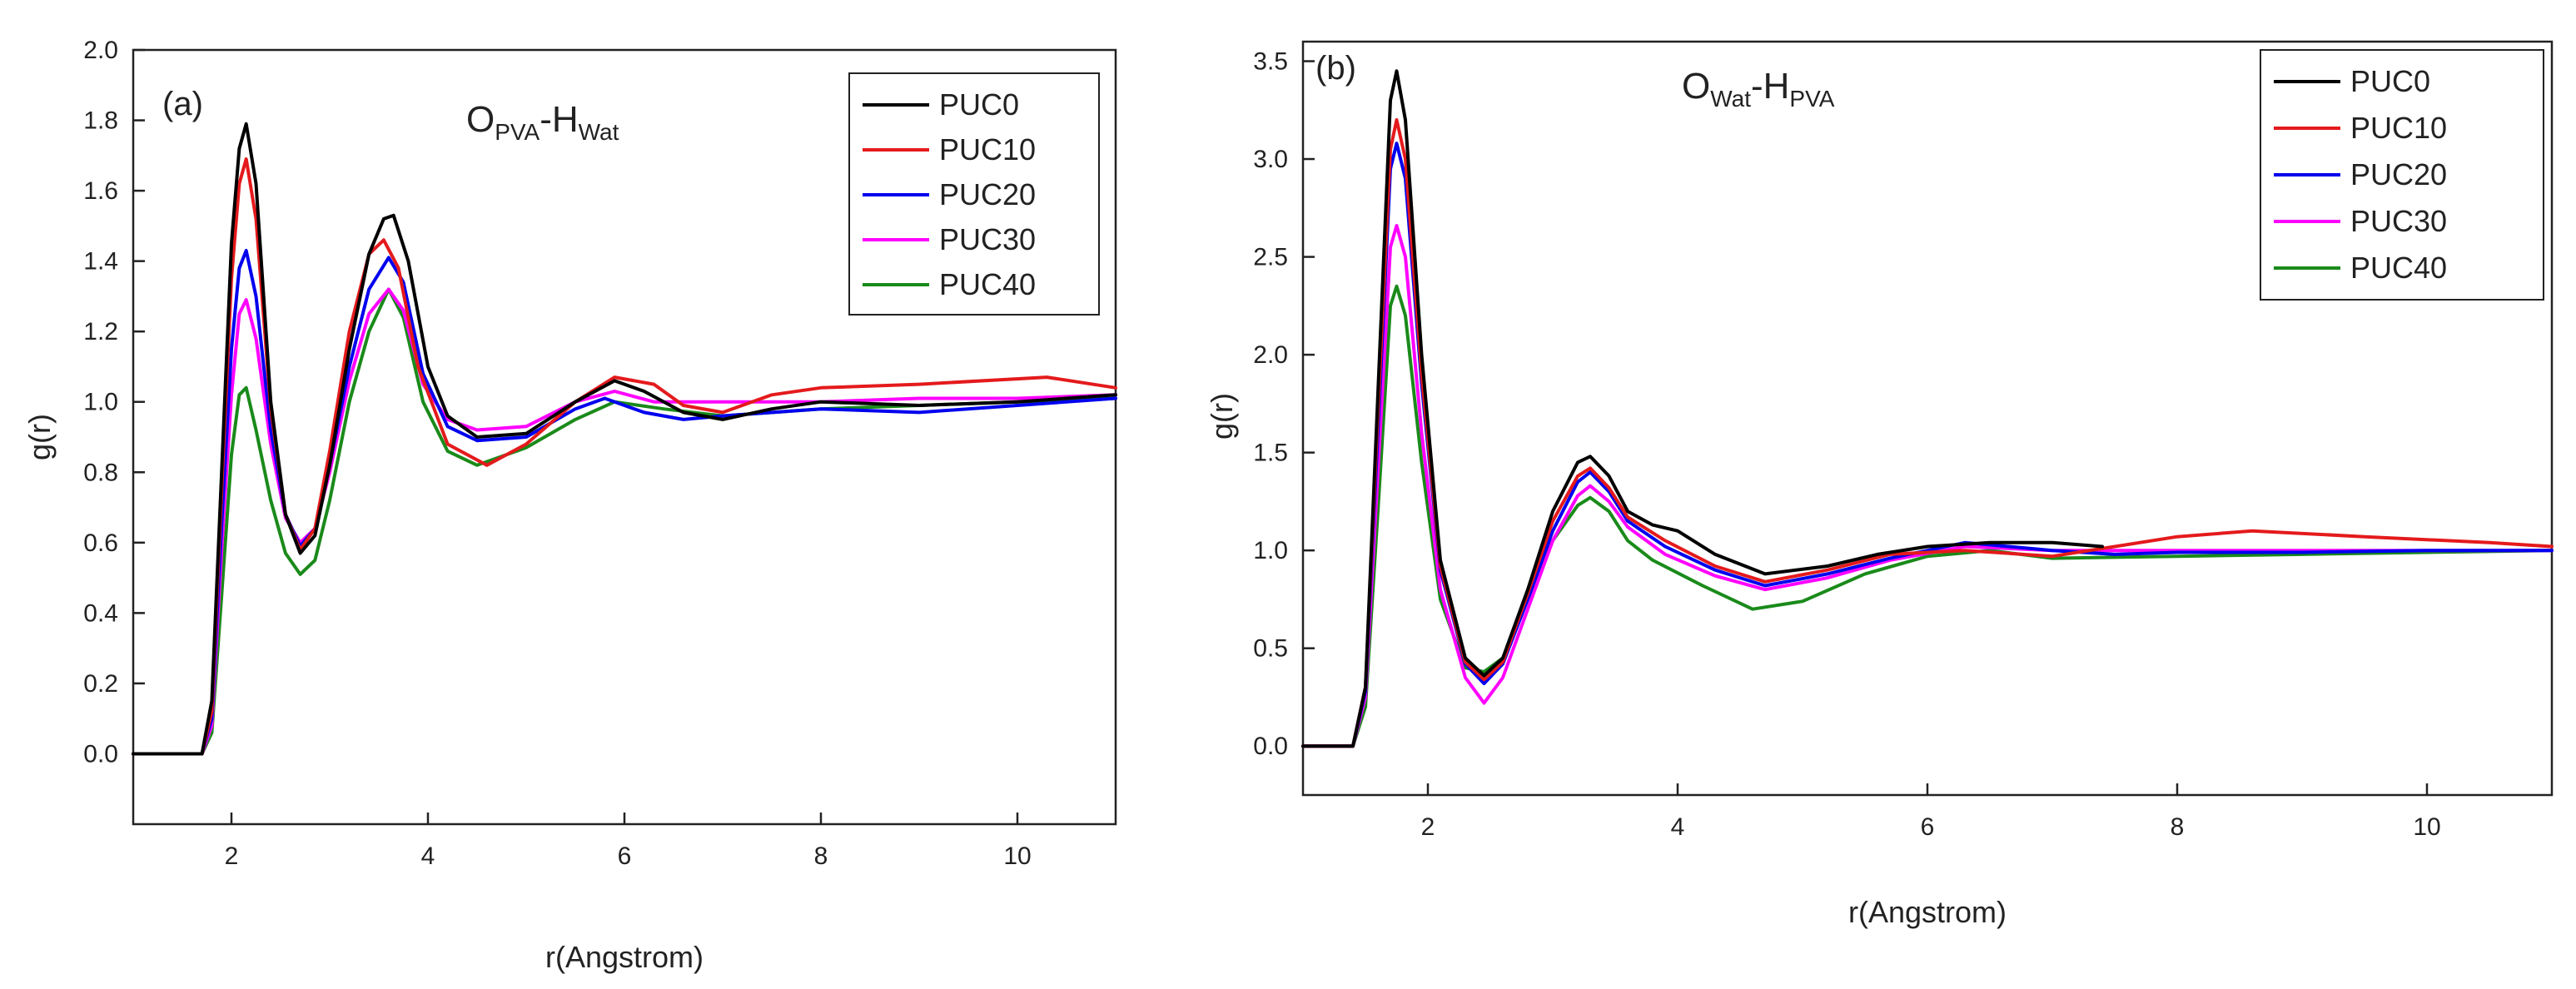  What do you see at coordinates (1222, 416) in the screenshot?
I see `panel-b-ylabel: g(r)` at bounding box center [1222, 416].